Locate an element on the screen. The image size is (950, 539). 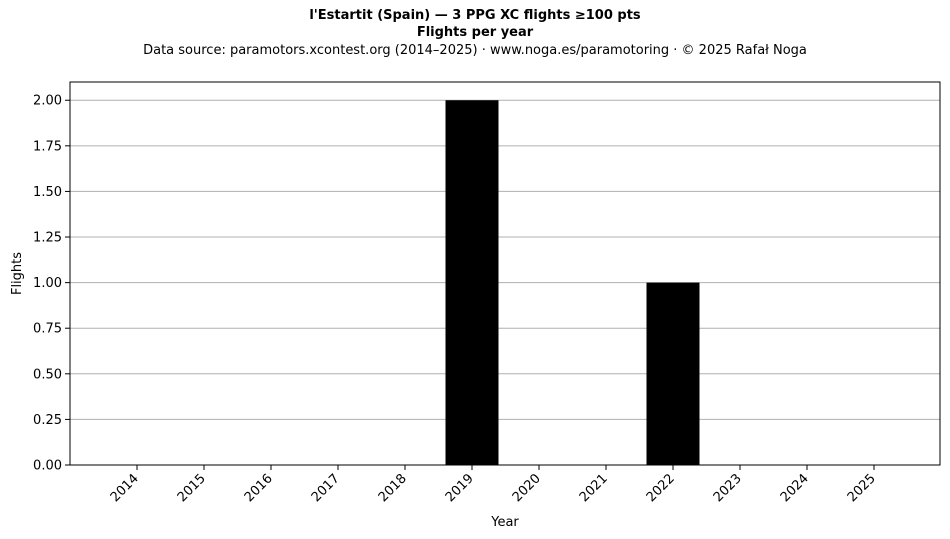
x-tick-label: 2017 is located at coordinates (326, 488).